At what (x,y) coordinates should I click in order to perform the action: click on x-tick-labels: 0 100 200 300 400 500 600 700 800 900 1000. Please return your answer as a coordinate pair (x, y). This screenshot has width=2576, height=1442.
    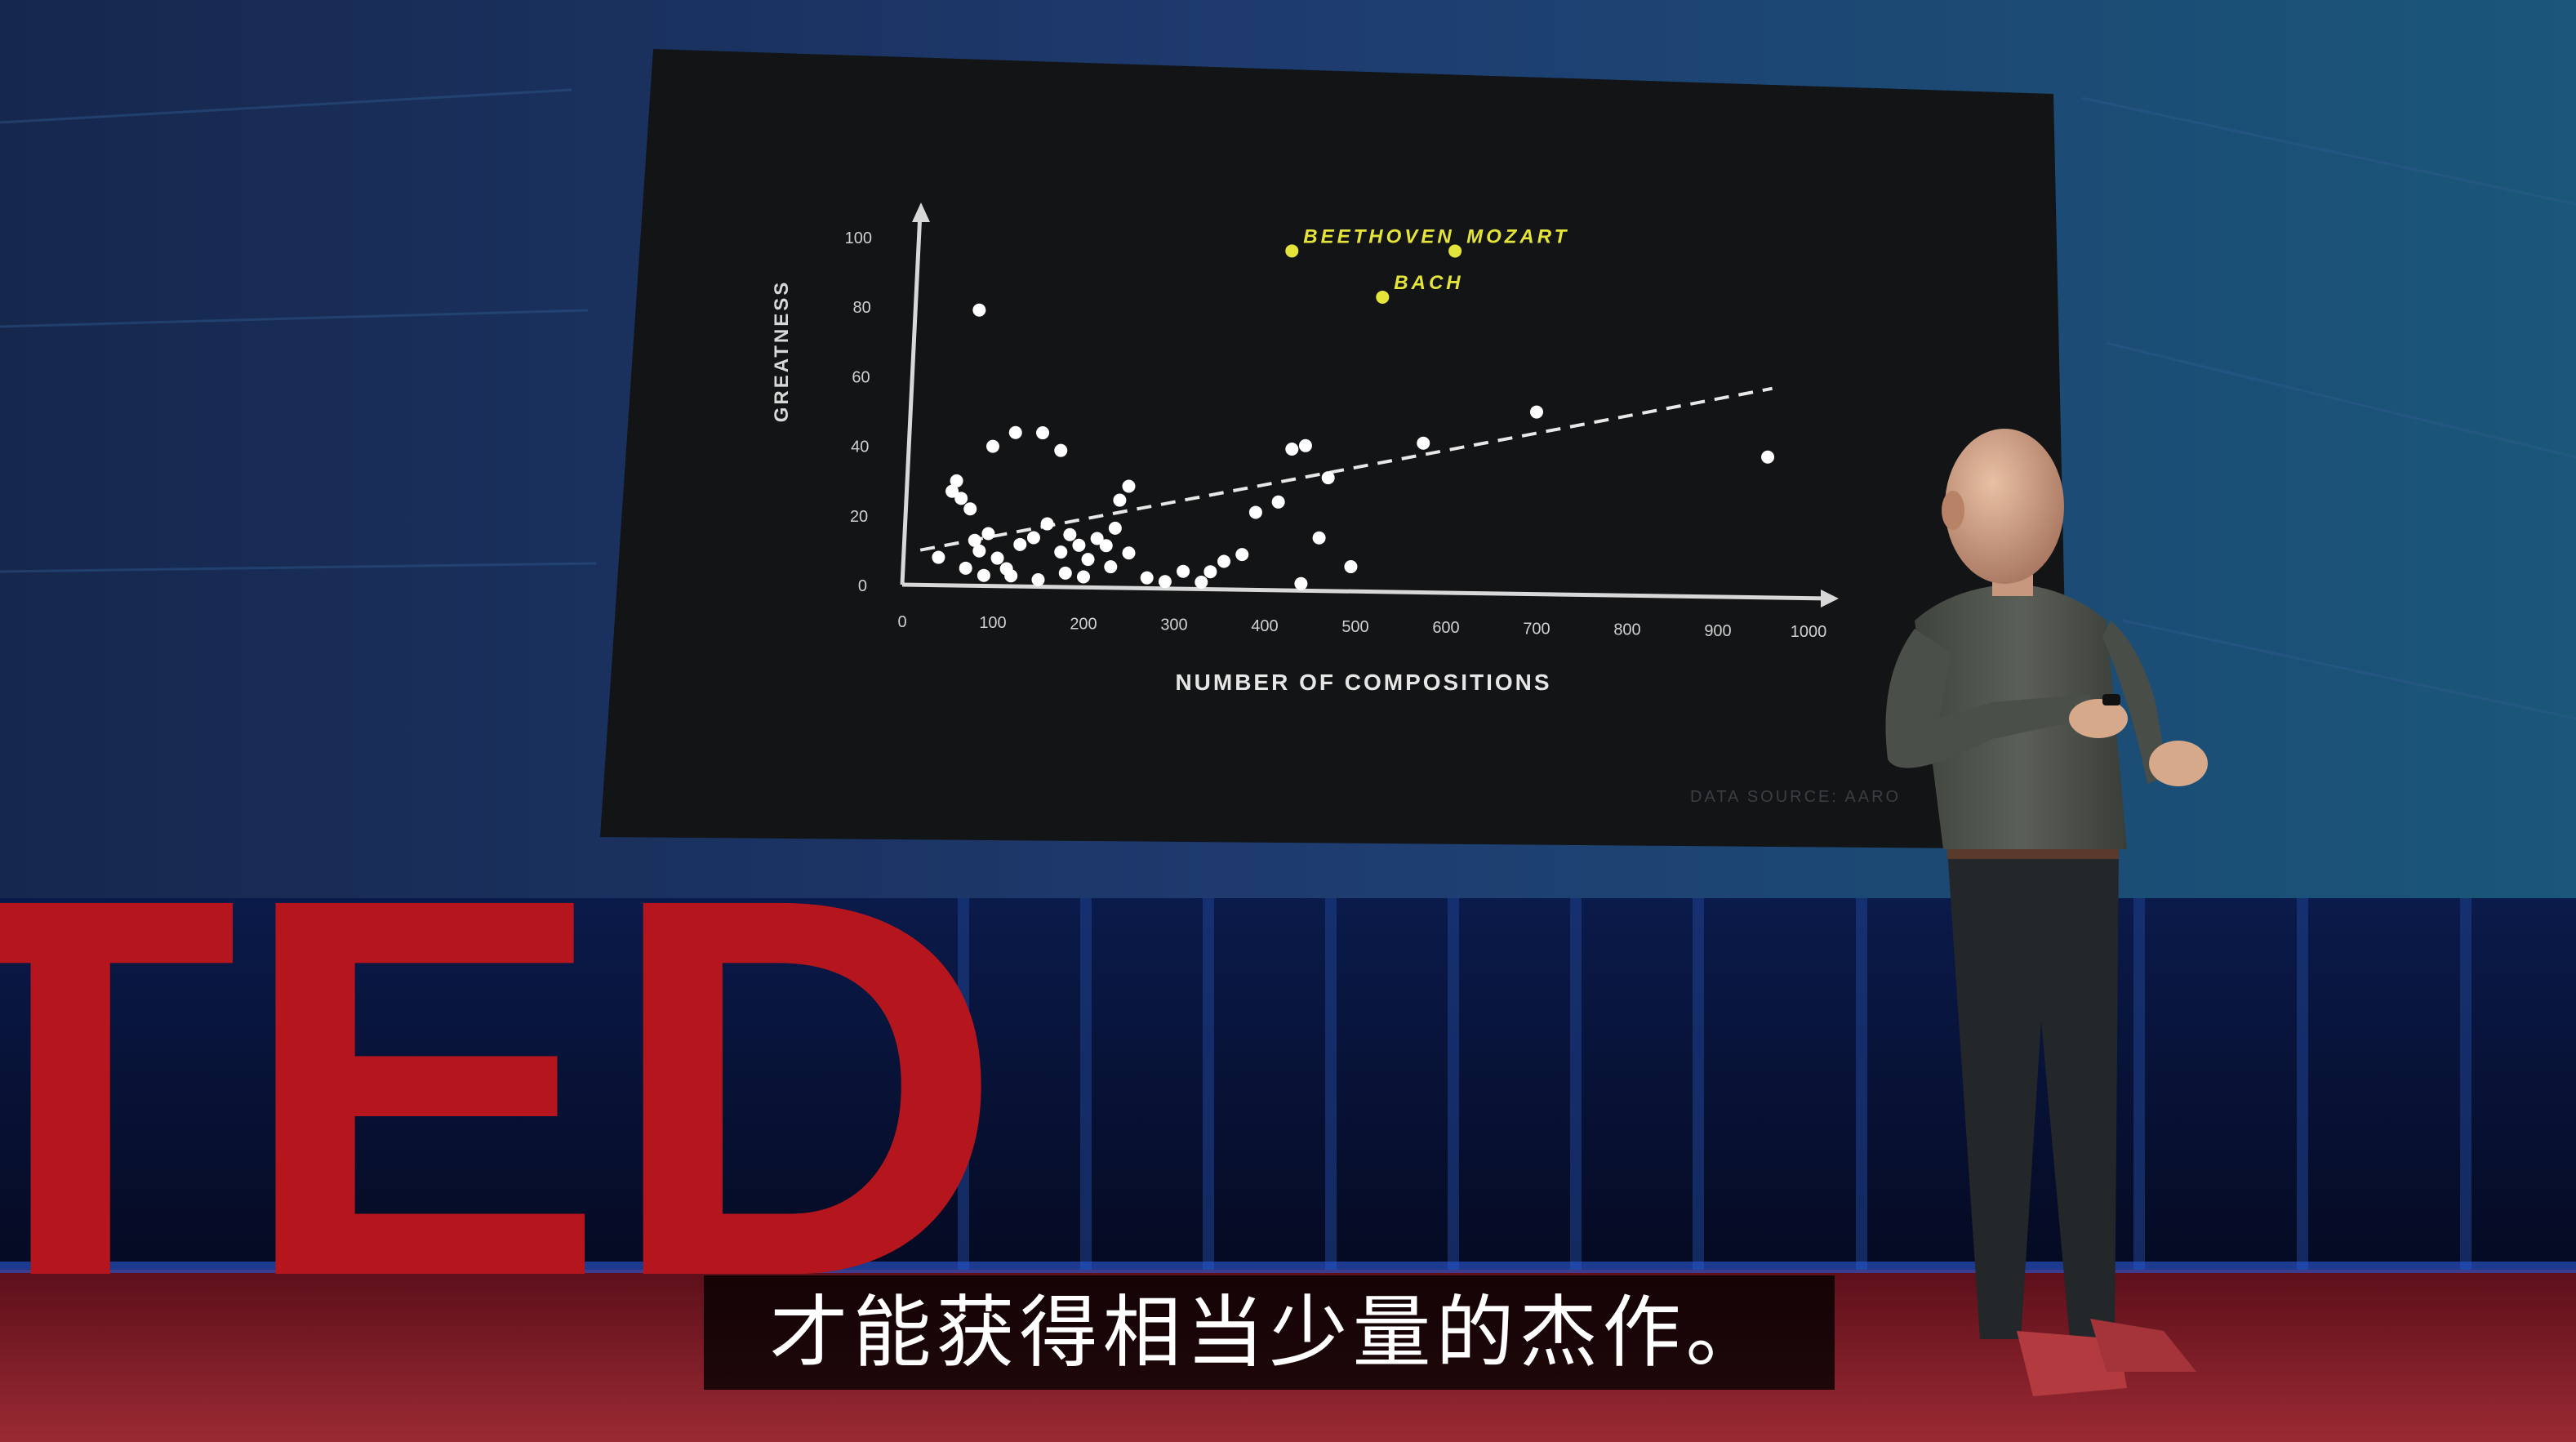
    Looking at the image, I should click on (1361, 627).